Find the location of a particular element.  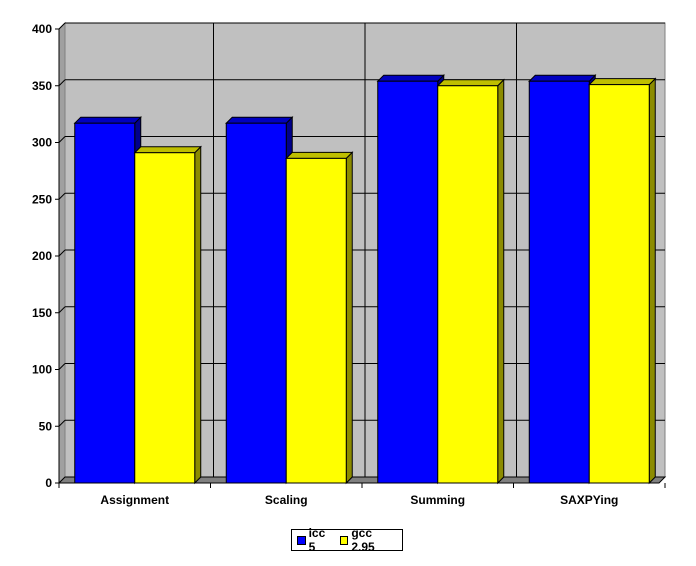

legend-label: icc 5 is located at coordinates (317, 540).